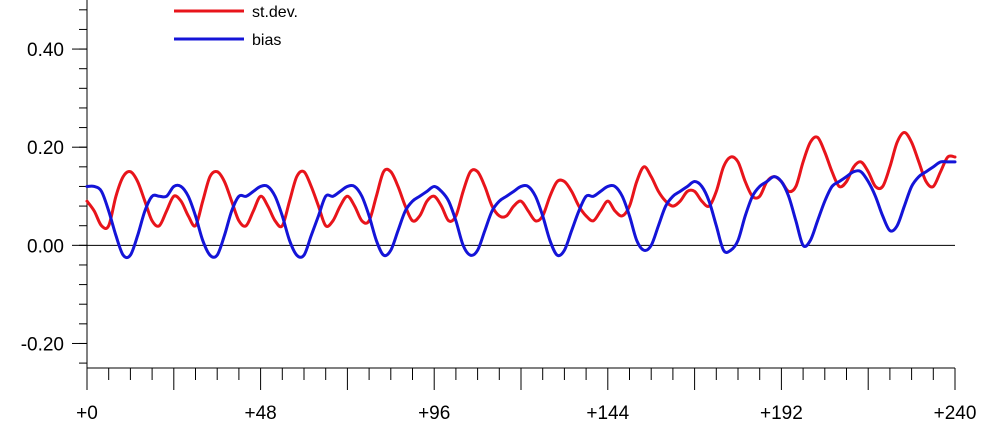  Describe the element at coordinates (42, 344) in the screenshot. I see `y-tick-label: -0.20` at that location.